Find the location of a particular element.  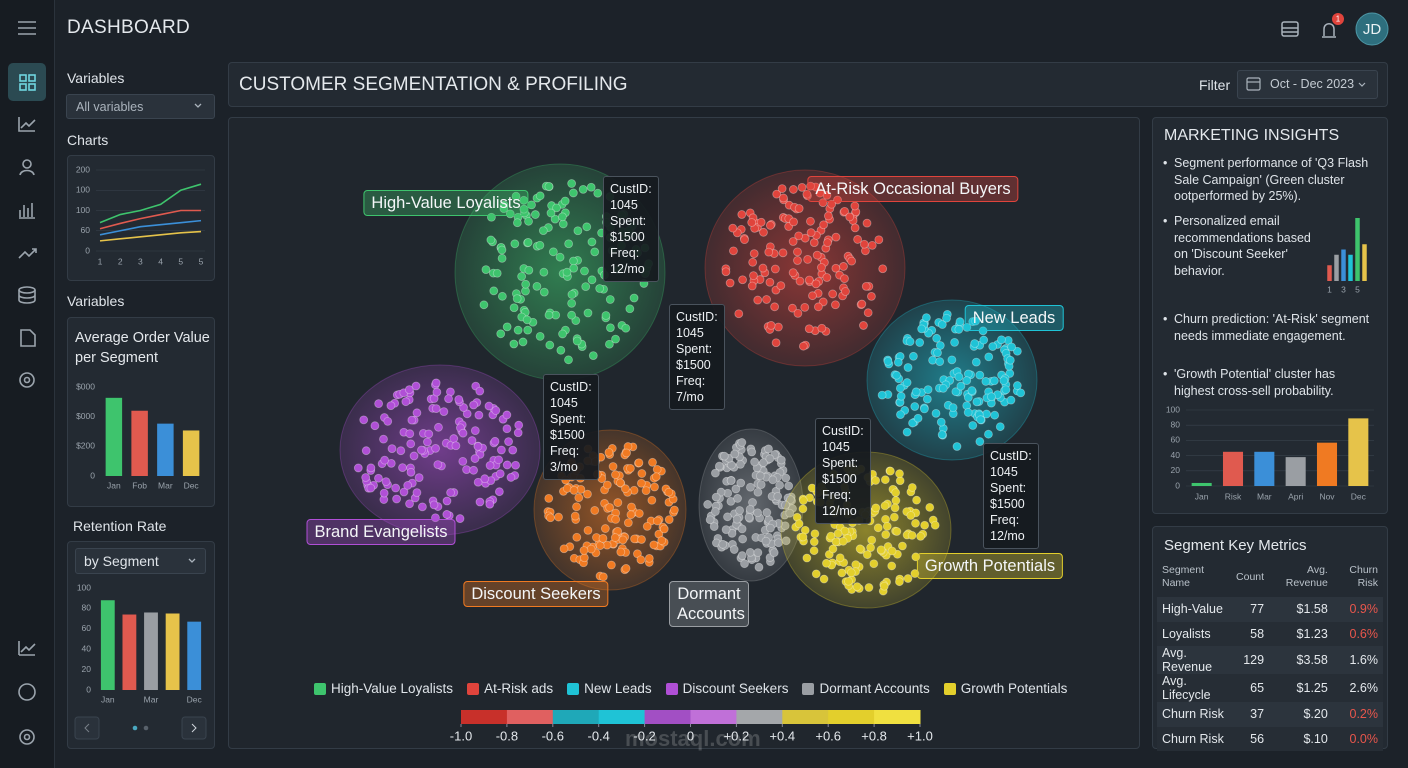

table-cell: $1.58 is located at coordinates (1312, 609).